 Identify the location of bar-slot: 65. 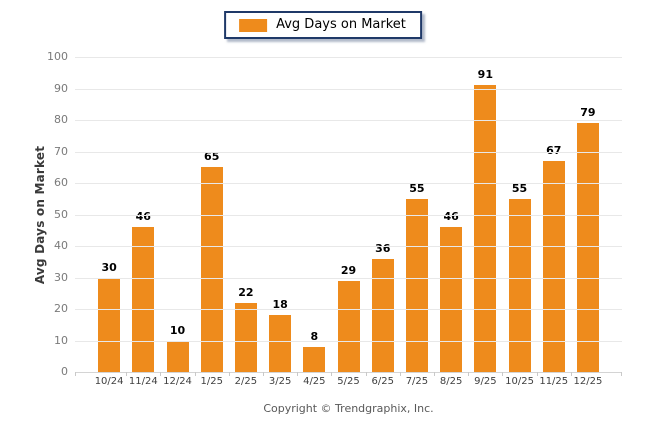
(212, 214).